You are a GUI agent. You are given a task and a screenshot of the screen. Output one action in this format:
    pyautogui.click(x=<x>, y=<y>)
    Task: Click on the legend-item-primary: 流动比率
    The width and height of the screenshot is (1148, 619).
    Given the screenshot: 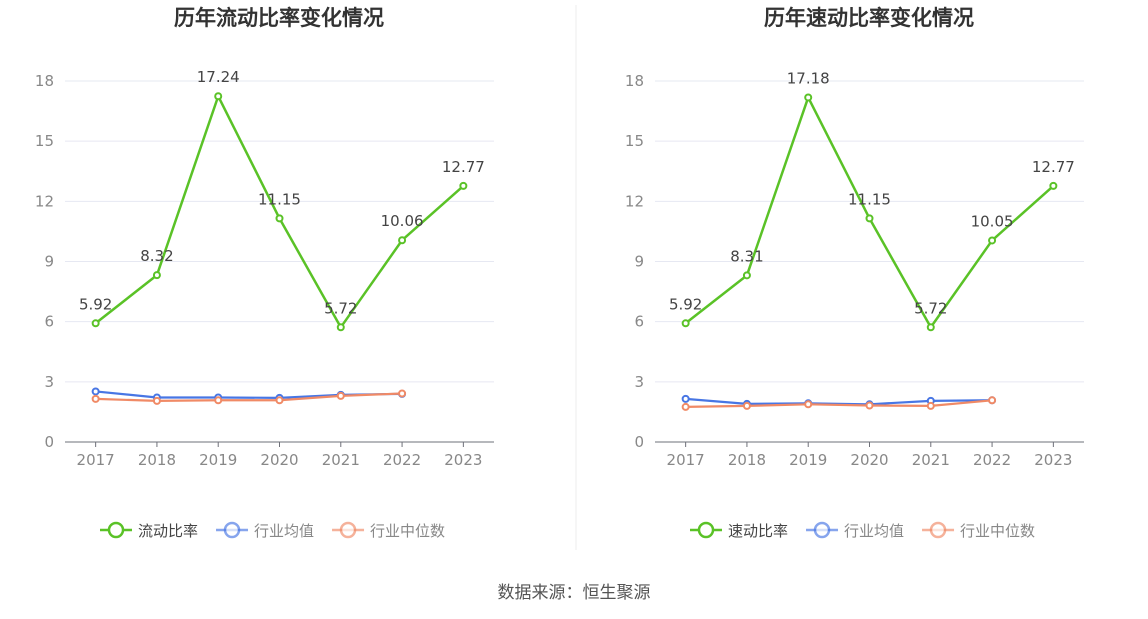 What is the action you would take?
    pyautogui.click(x=149, y=530)
    